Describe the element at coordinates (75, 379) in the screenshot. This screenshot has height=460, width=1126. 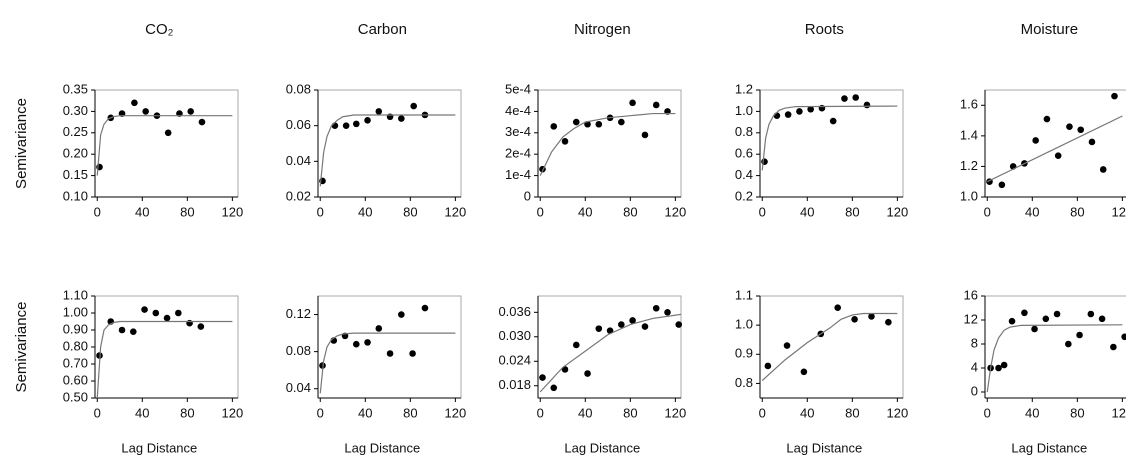
I see `y-tick-label: 0.60` at that location.